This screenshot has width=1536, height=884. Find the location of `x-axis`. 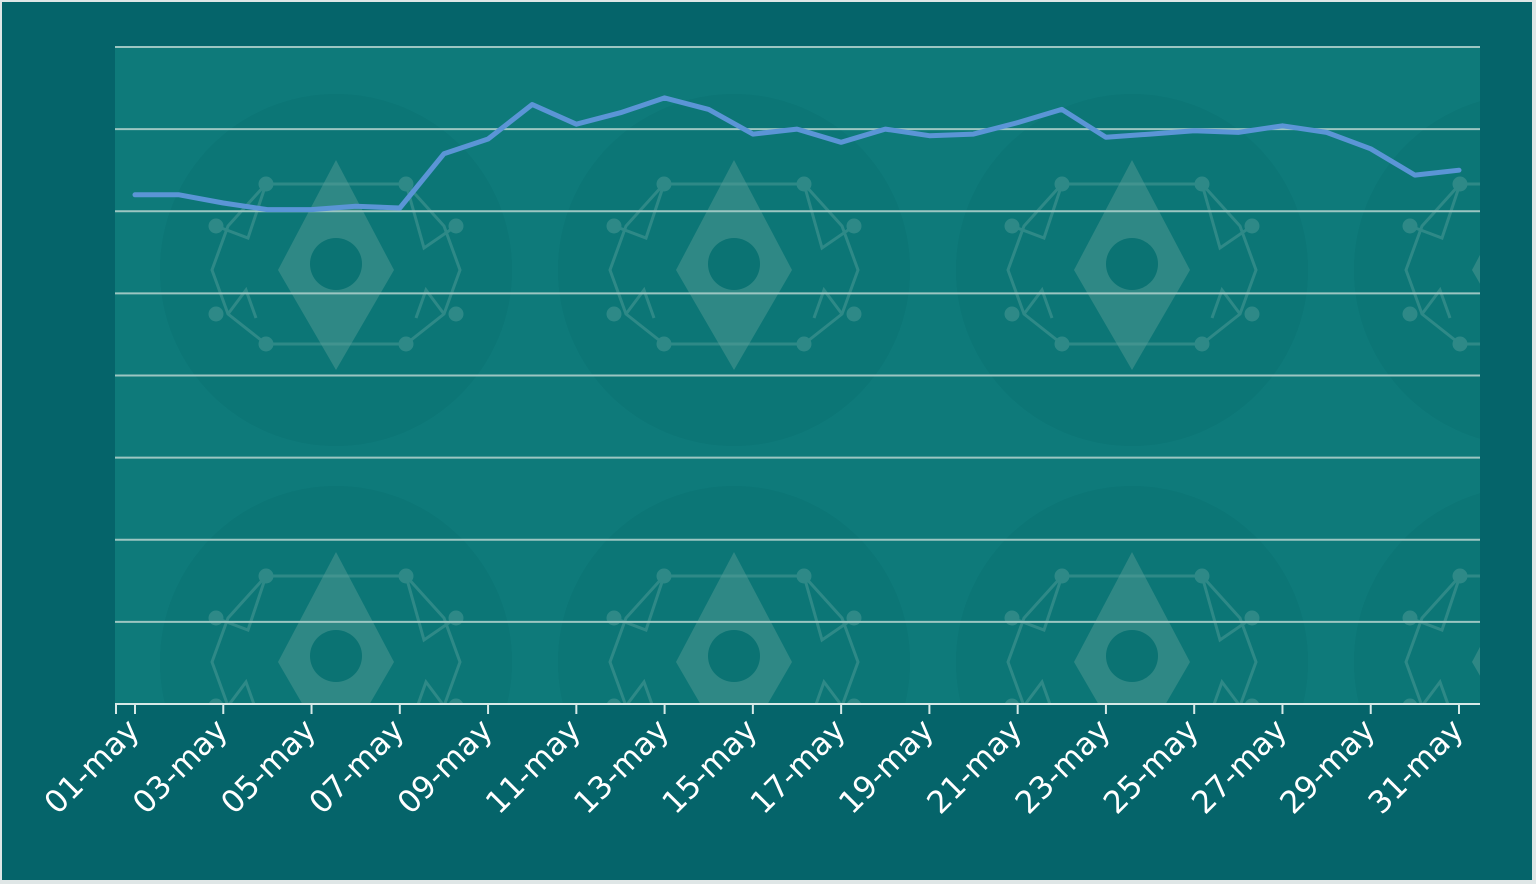

x-axis is located at coordinates (797, 708).